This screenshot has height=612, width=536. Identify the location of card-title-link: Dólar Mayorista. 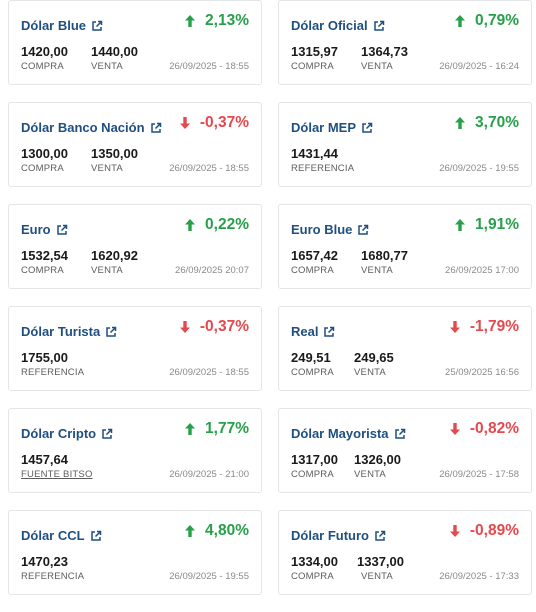
(348, 433).